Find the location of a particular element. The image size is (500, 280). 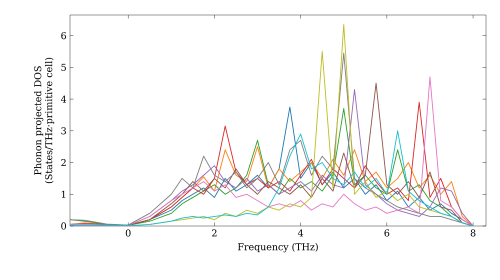

y-axis-title: Phonon projected DOS (States/THz·primitive cell) is located at coordinates (44, 121).